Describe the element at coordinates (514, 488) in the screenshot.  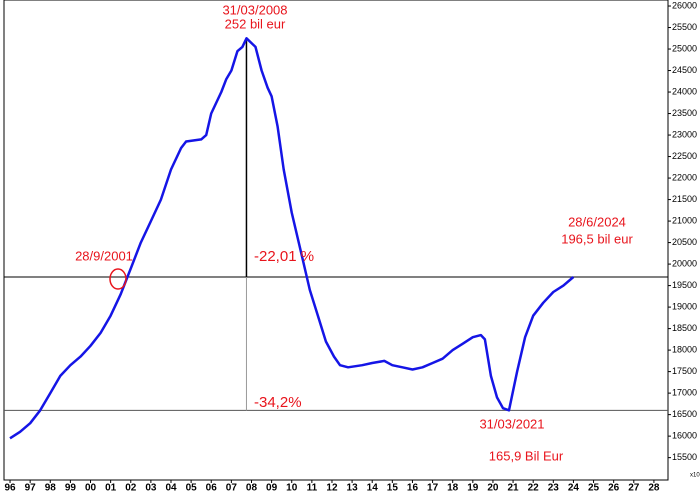
I see `x-tick-label: 21` at that location.